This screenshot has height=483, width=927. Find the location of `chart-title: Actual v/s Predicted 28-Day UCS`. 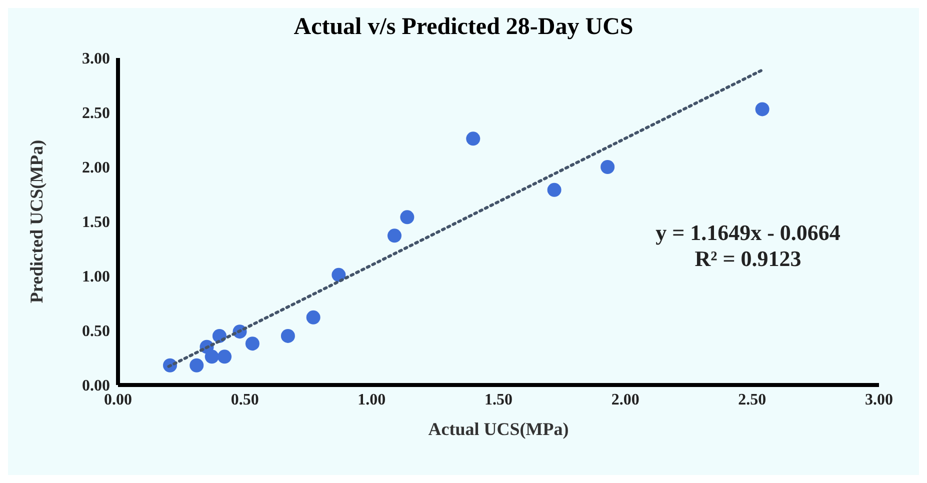

chart-title: Actual v/s Predicted 28-Day UCS is located at coordinates (463, 27).